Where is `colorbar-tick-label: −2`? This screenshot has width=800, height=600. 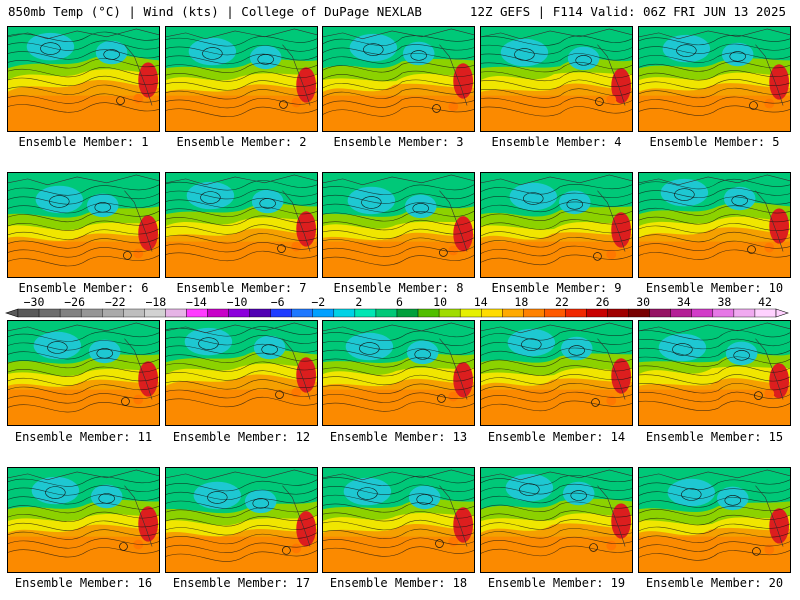 colorbar-tick-label: −2 is located at coordinates (318, 303).